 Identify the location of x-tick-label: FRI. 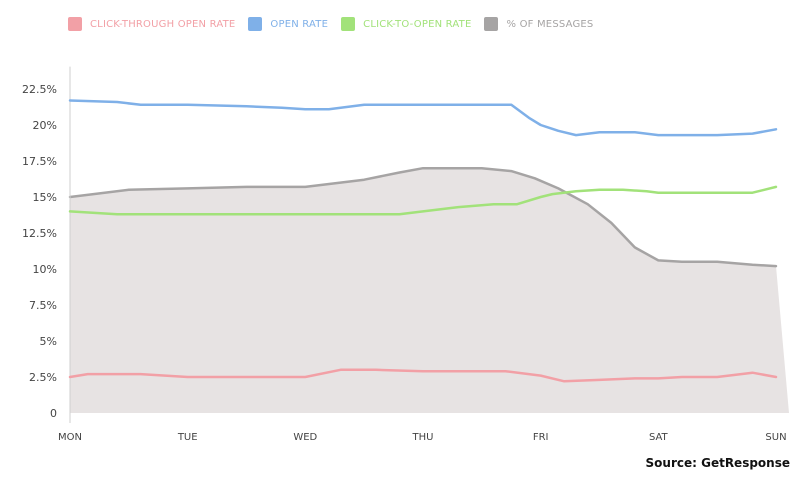
(541, 437).